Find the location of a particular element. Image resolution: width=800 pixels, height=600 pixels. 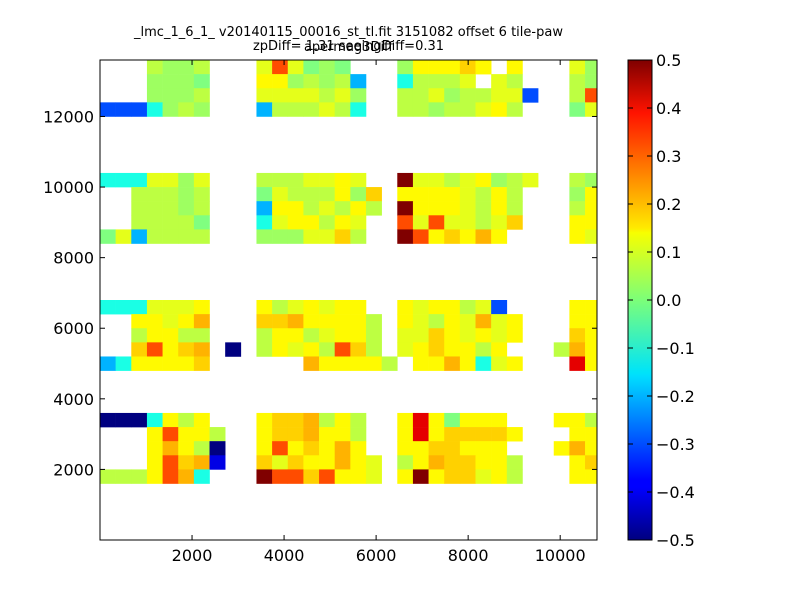

x-tick-label: 4000 is located at coordinates (284, 555).